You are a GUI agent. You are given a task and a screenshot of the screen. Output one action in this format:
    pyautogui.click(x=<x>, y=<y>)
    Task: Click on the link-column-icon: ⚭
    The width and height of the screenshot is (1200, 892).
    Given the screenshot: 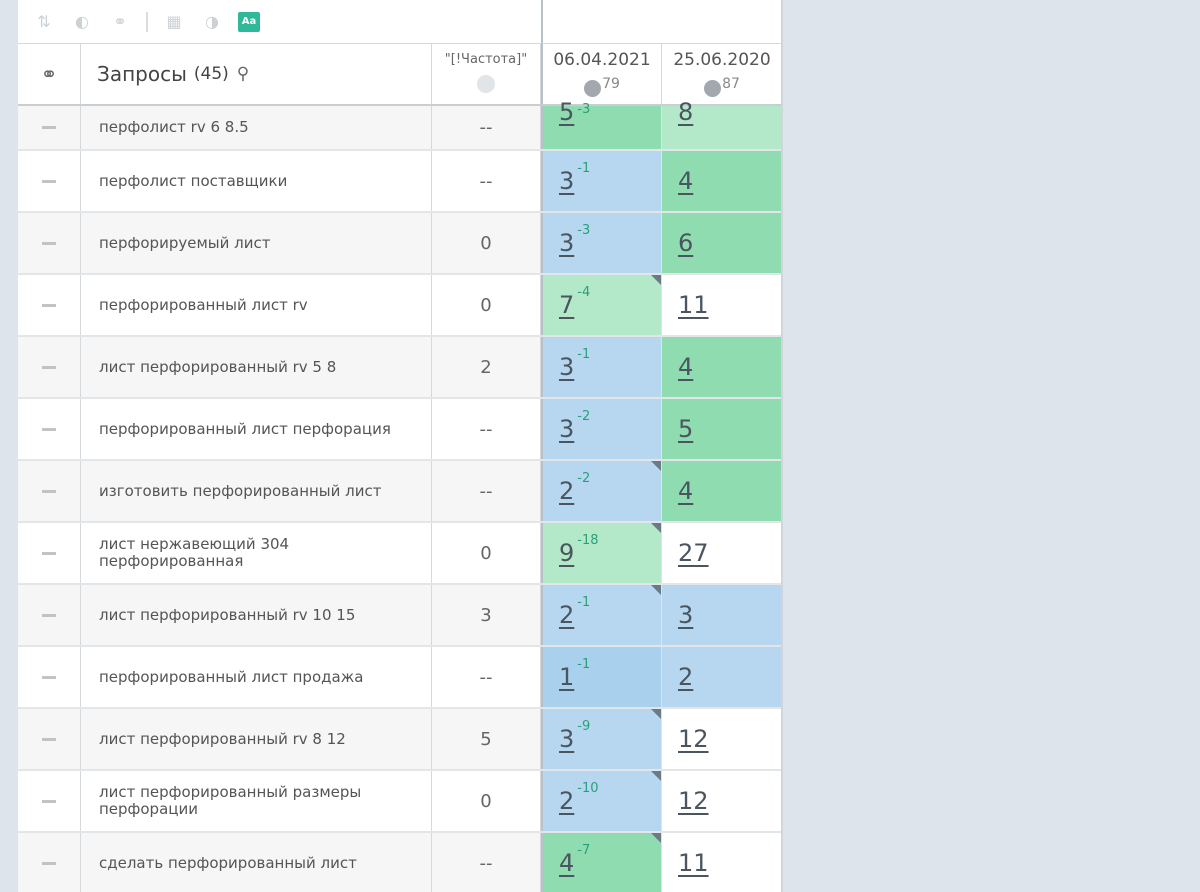 What is the action you would take?
    pyautogui.click(x=49, y=74)
    